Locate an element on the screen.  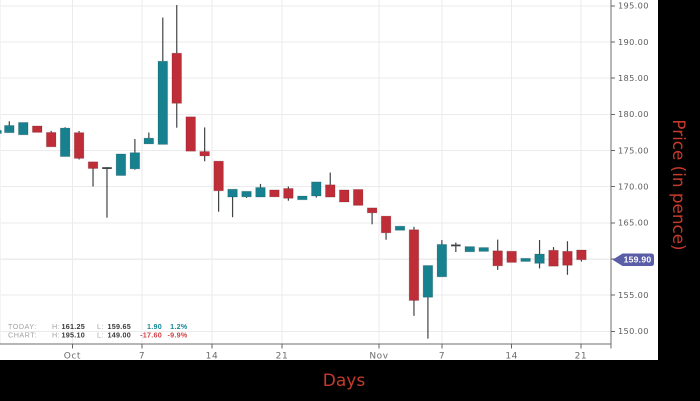
y-axis-title: Price (in pence) is located at coordinates (679, 184).